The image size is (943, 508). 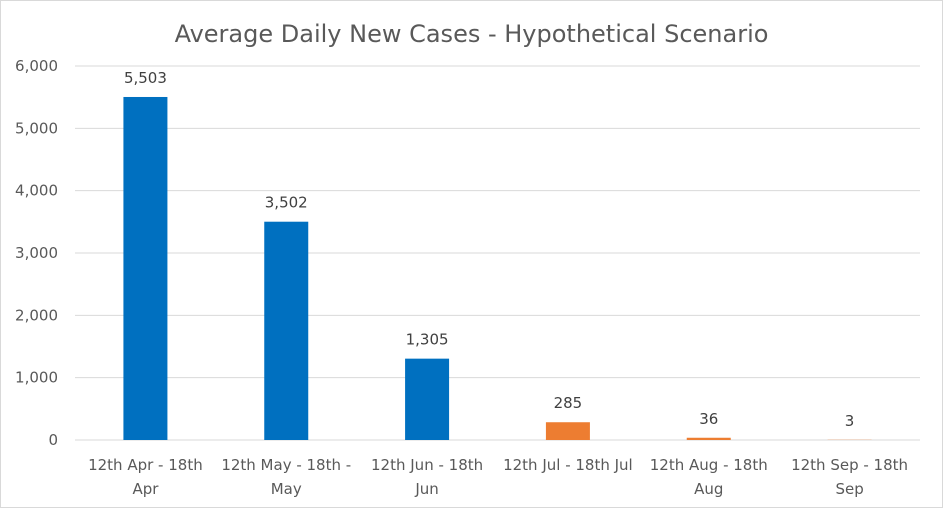 I want to click on x-tick-label: Aug, so click(x=708, y=489).